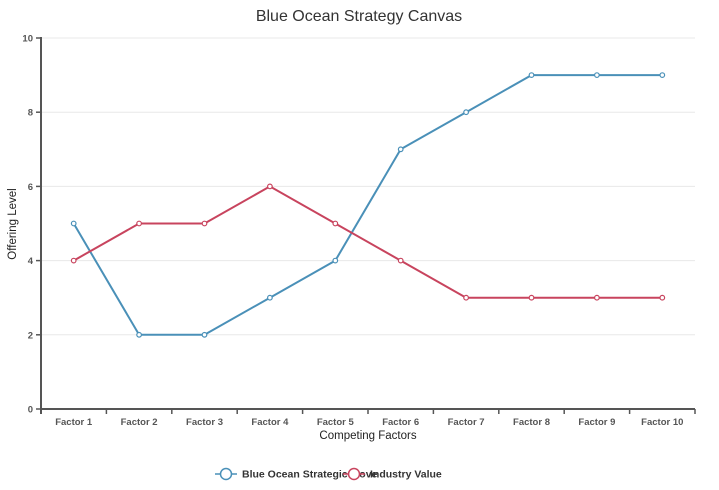  Describe the element at coordinates (466, 422) in the screenshot. I see `x-tick-label: Factor 7` at that location.